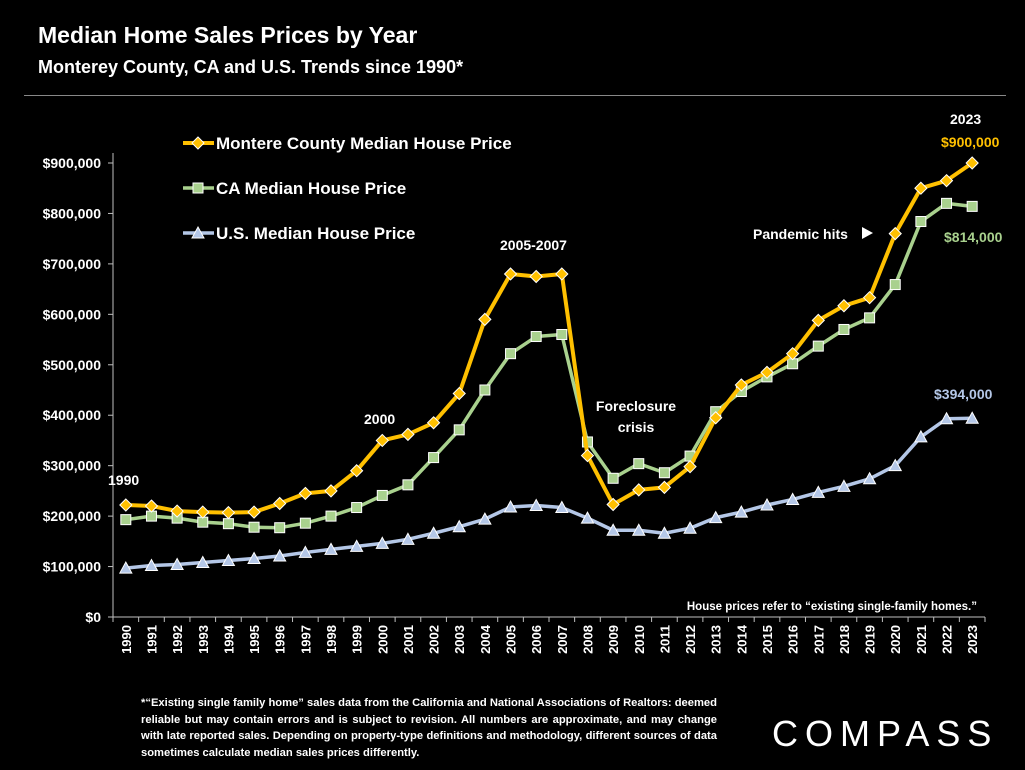 The height and width of the screenshot is (770, 1025). What do you see at coordinates (459, 639) in the screenshot?
I see `x-tick-label: 2003` at bounding box center [459, 639].